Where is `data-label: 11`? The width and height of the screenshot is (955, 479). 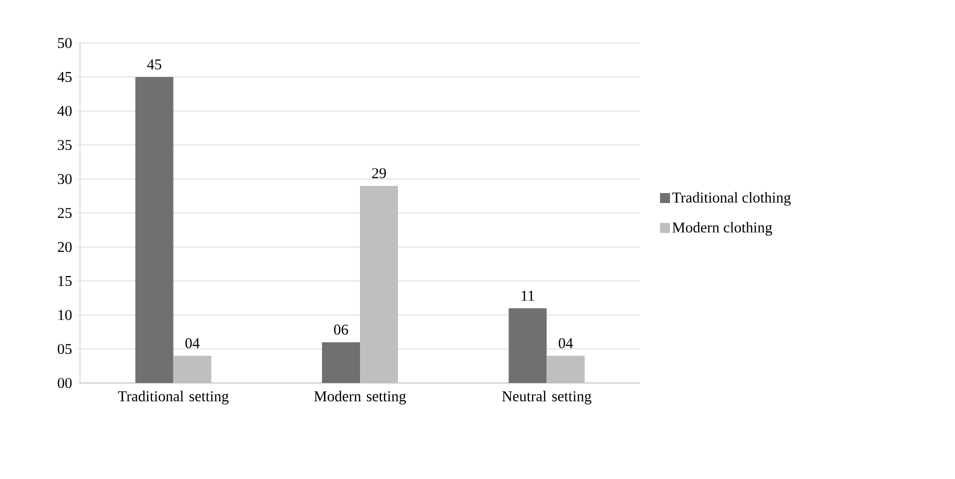
data-label: 11 is located at coordinates (528, 295).